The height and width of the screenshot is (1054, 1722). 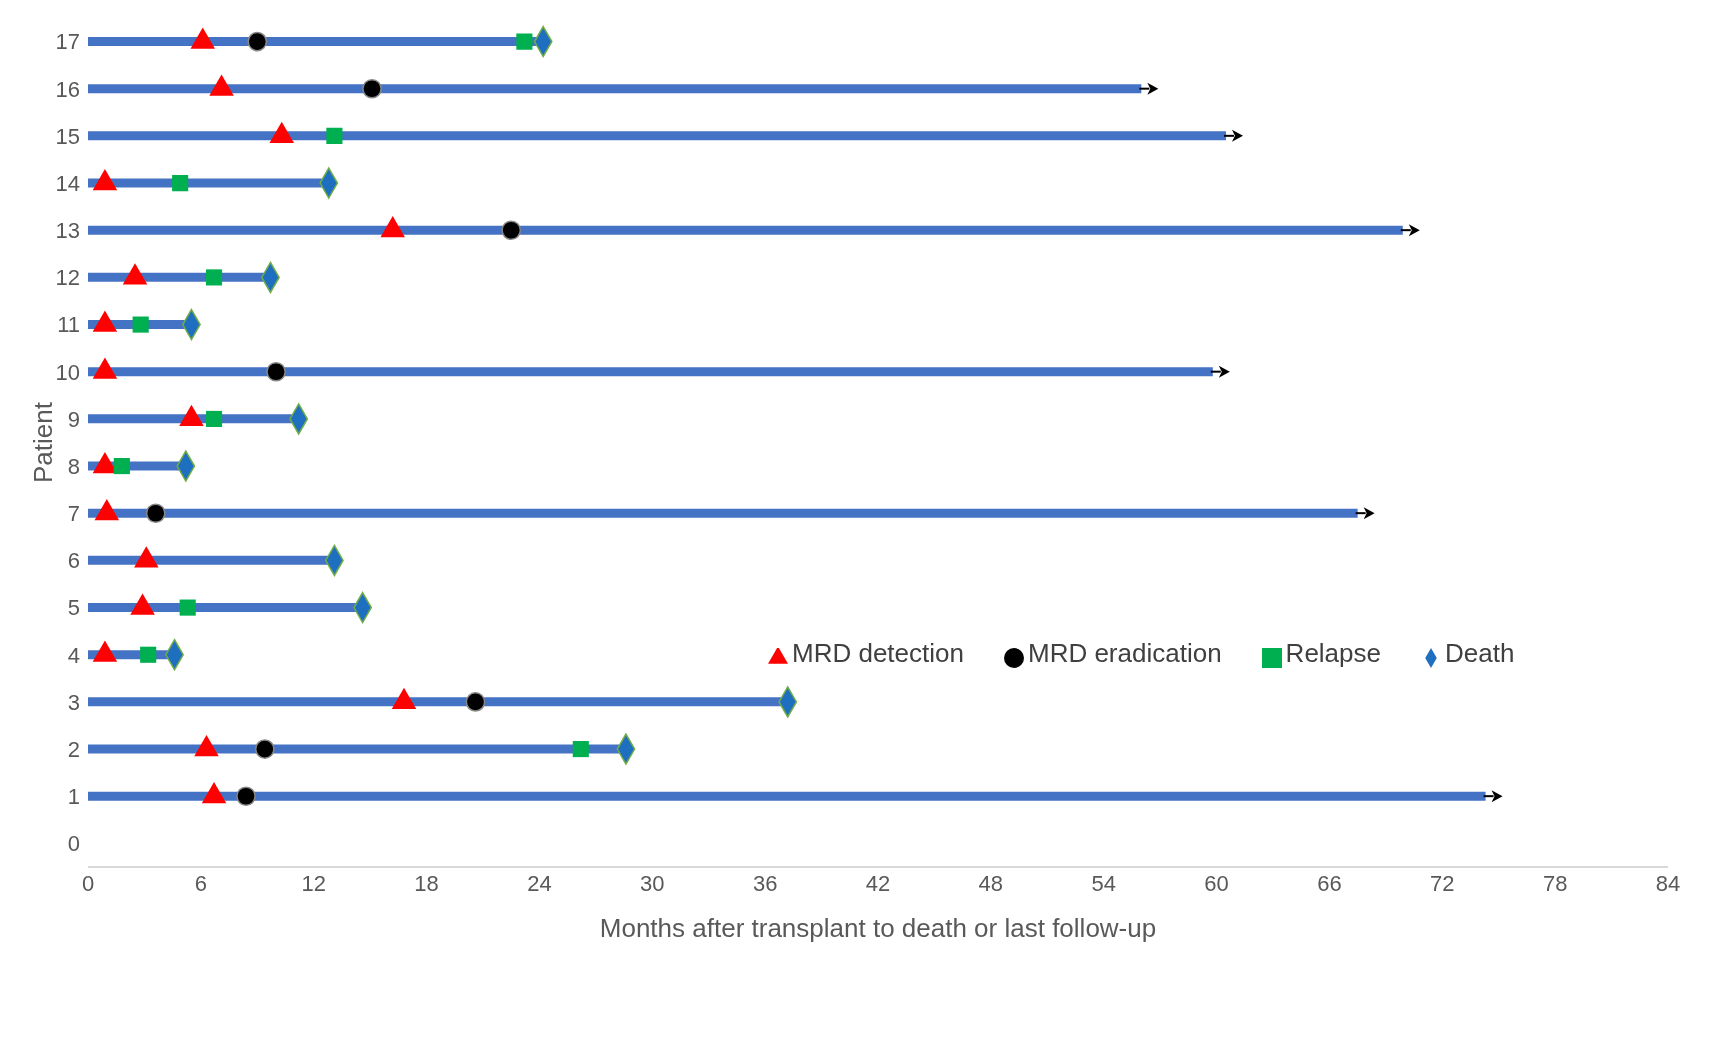 I want to click on x-tick-label: 12, so click(x=313, y=883).